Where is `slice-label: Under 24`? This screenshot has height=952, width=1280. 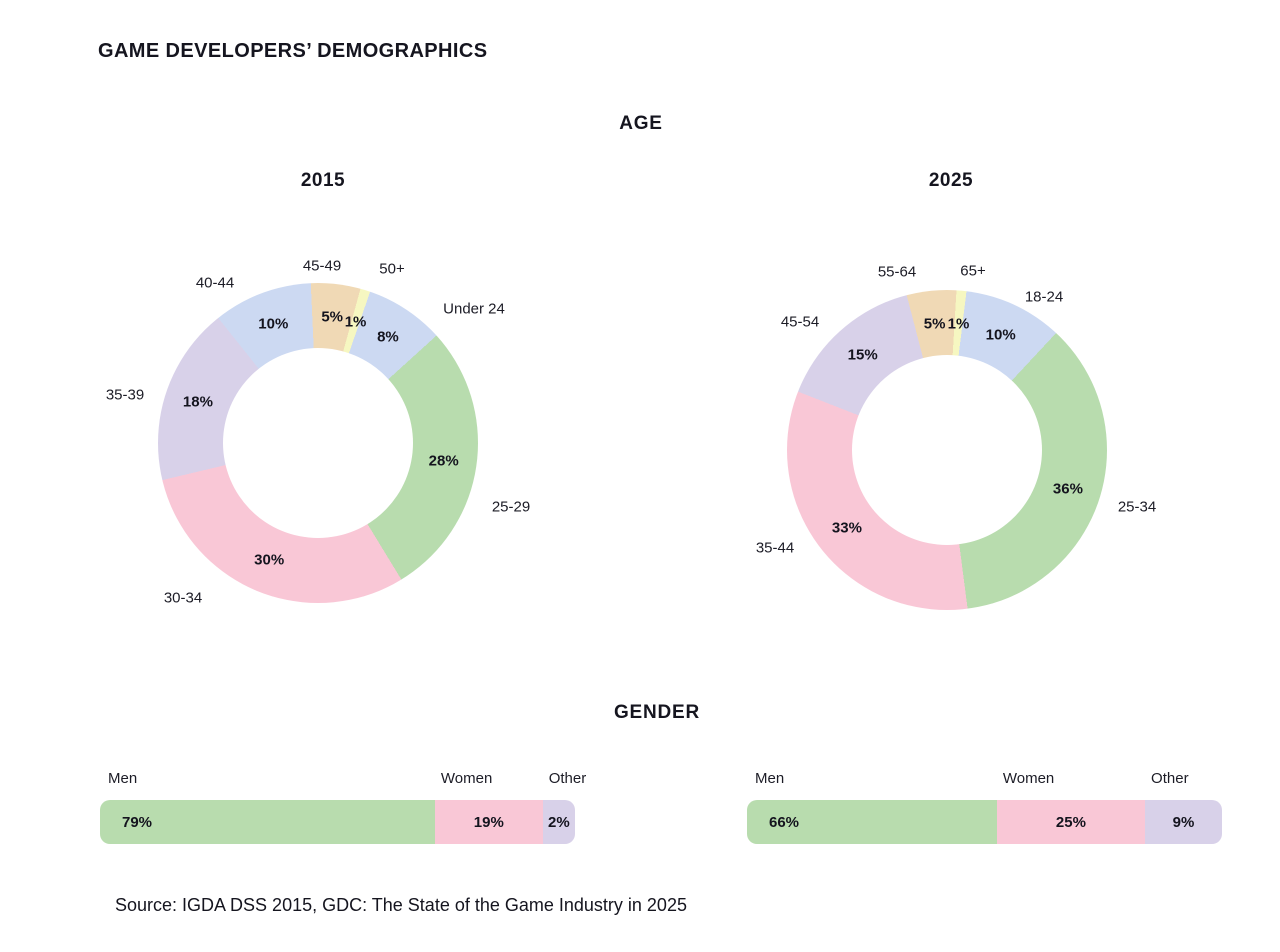
slice-label: Under 24 is located at coordinates (474, 309).